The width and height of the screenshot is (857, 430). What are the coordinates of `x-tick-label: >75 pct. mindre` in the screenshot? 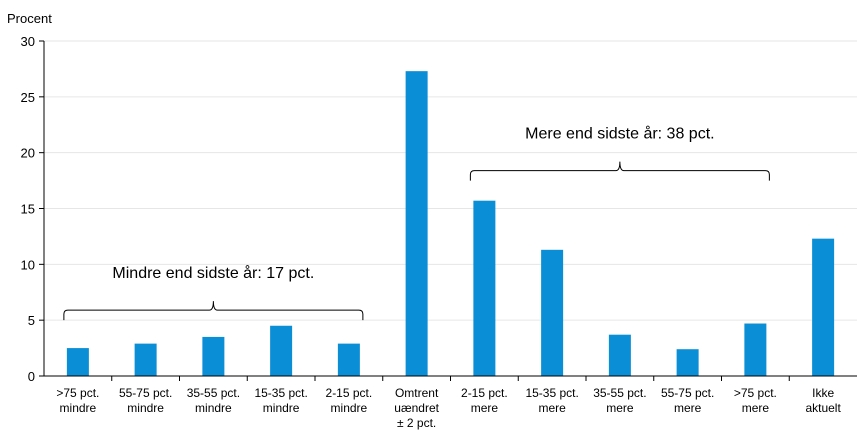 It's located at (77, 400).